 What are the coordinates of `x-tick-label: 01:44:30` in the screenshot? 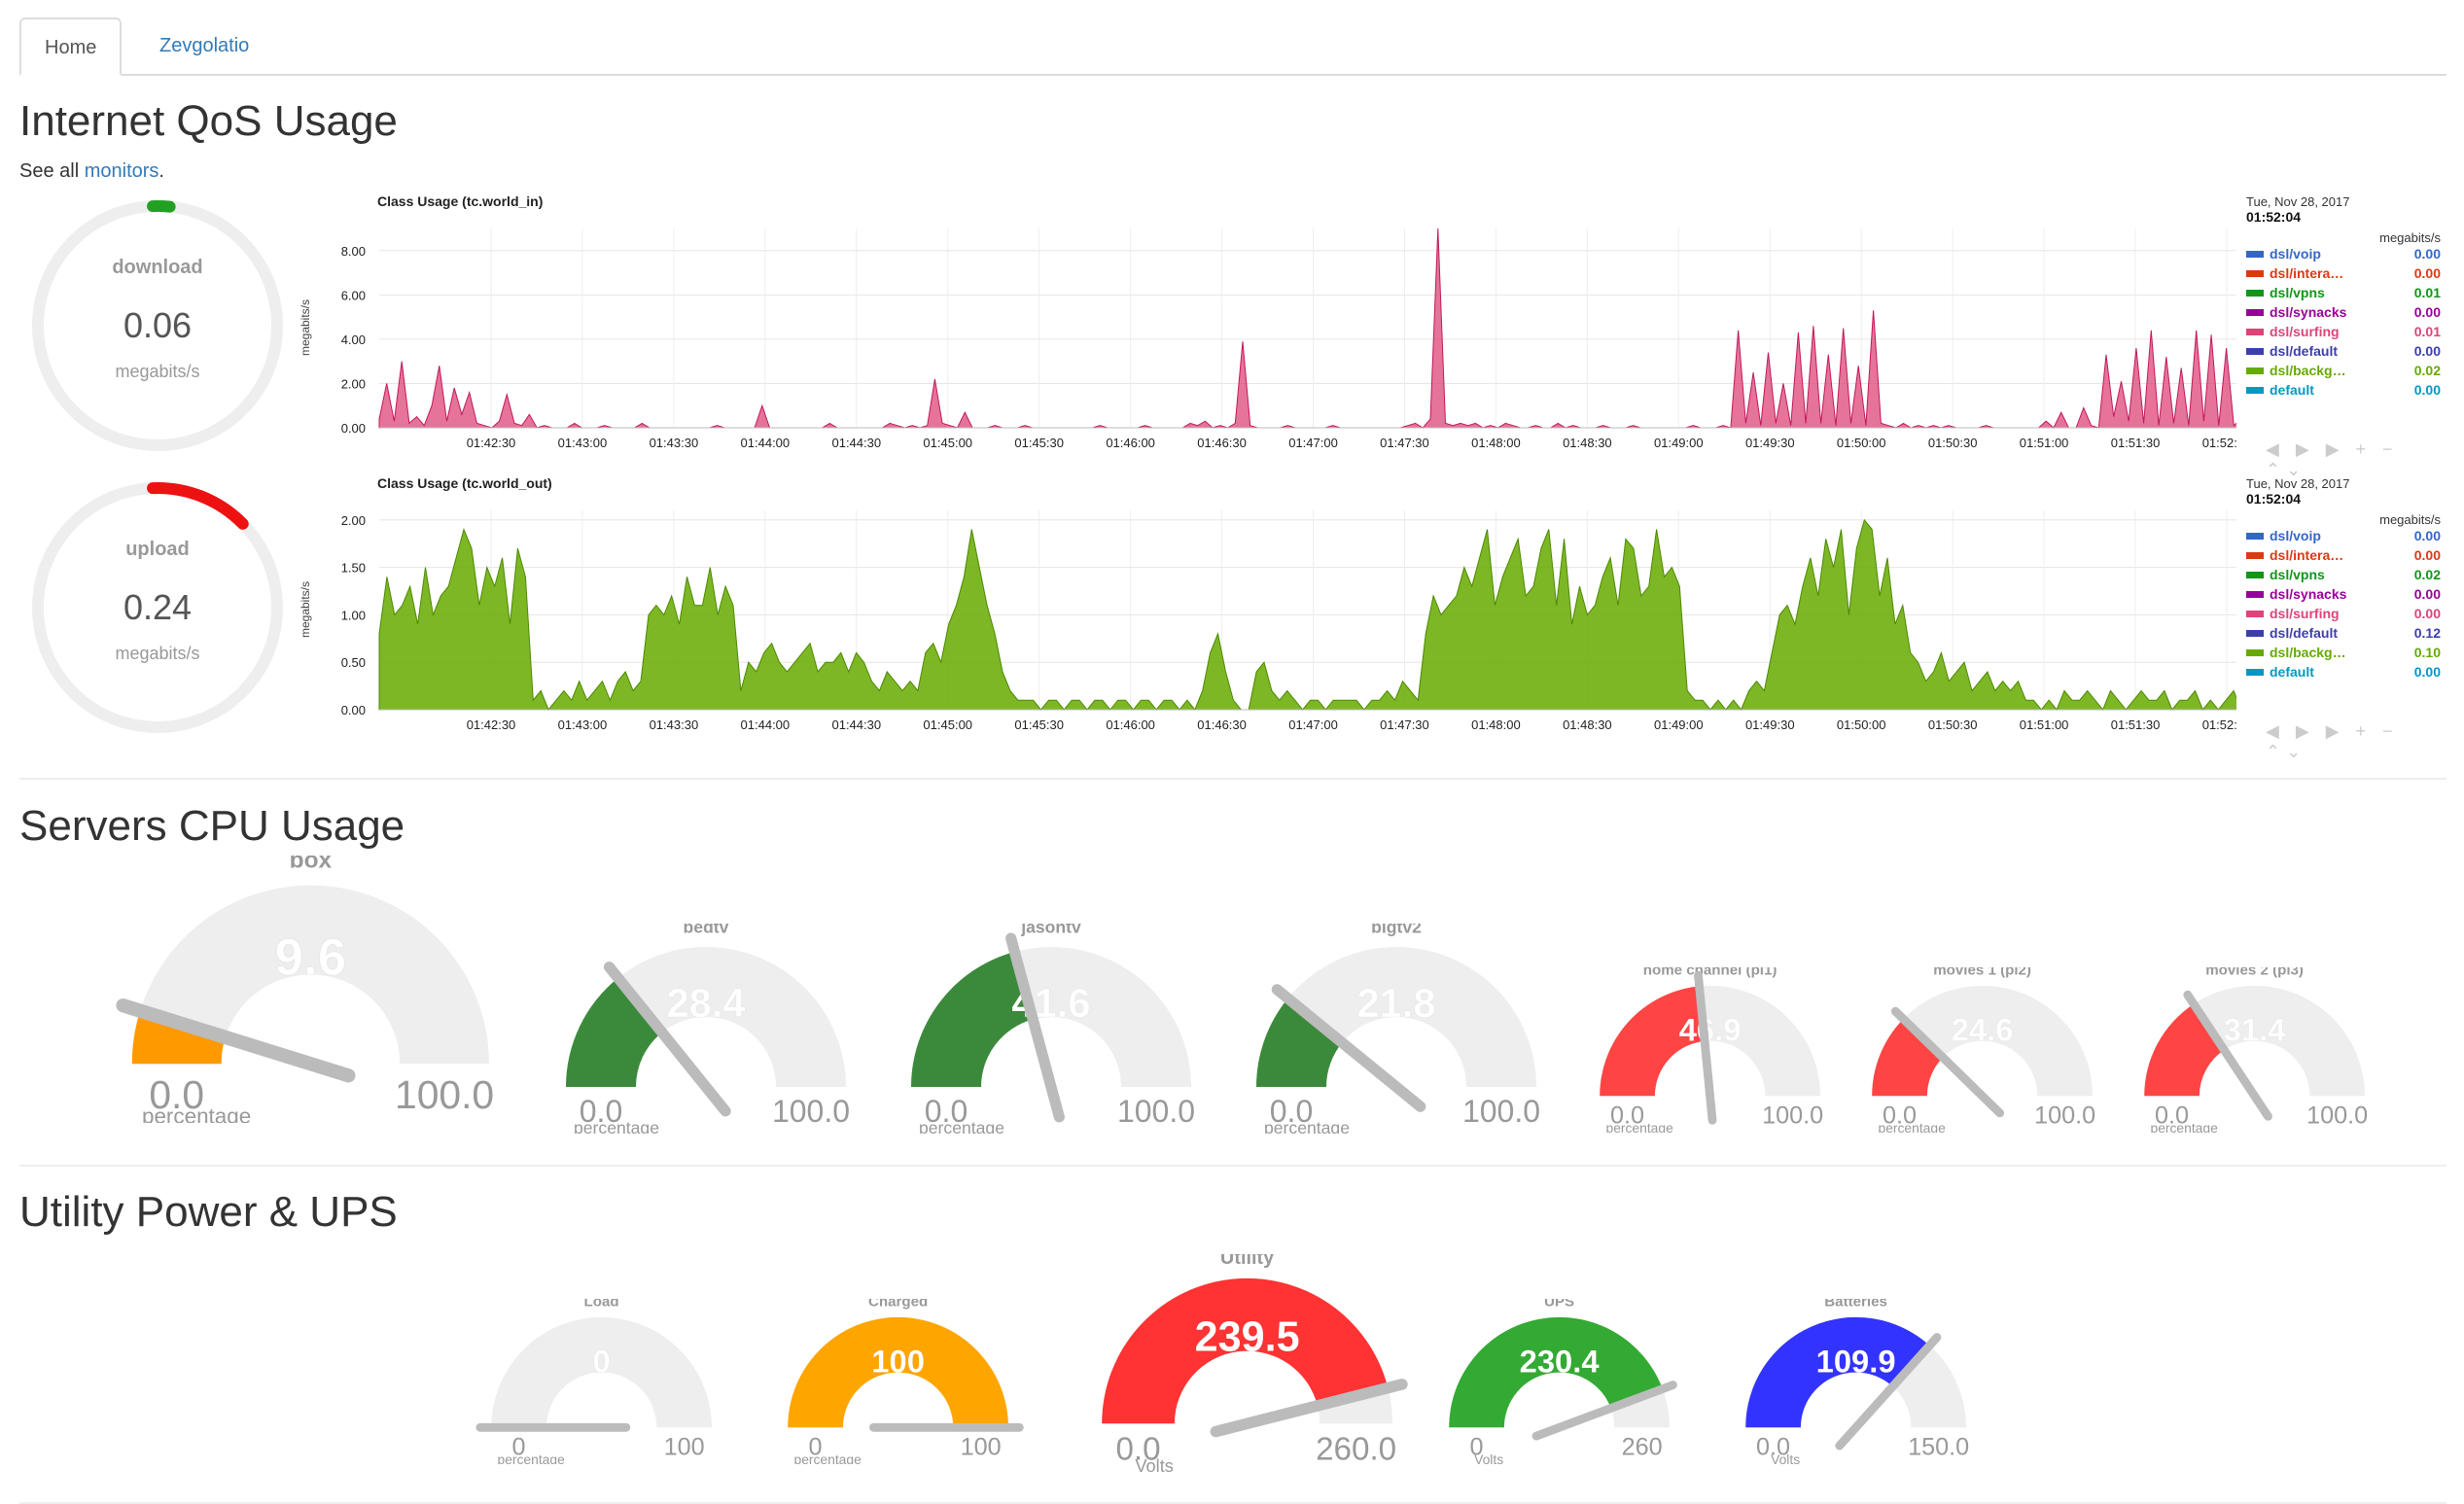 It's located at (856, 443).